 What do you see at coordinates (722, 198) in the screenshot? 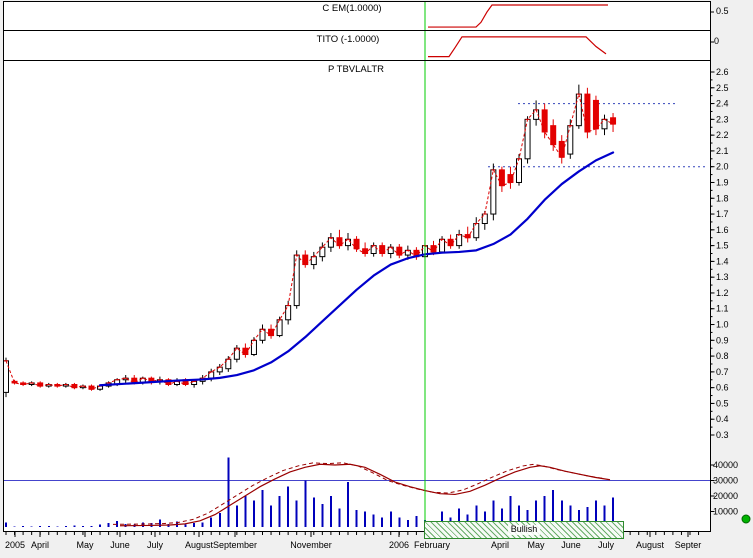
I see `svg-text: 1.8` at bounding box center [722, 198].